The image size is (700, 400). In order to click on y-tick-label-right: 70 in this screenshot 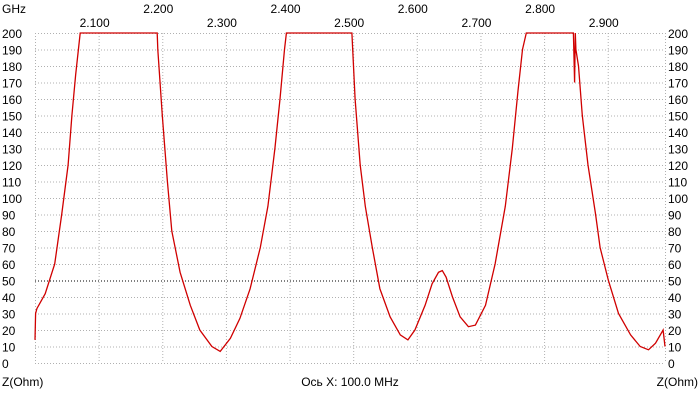, I will do `click(675, 249)`.